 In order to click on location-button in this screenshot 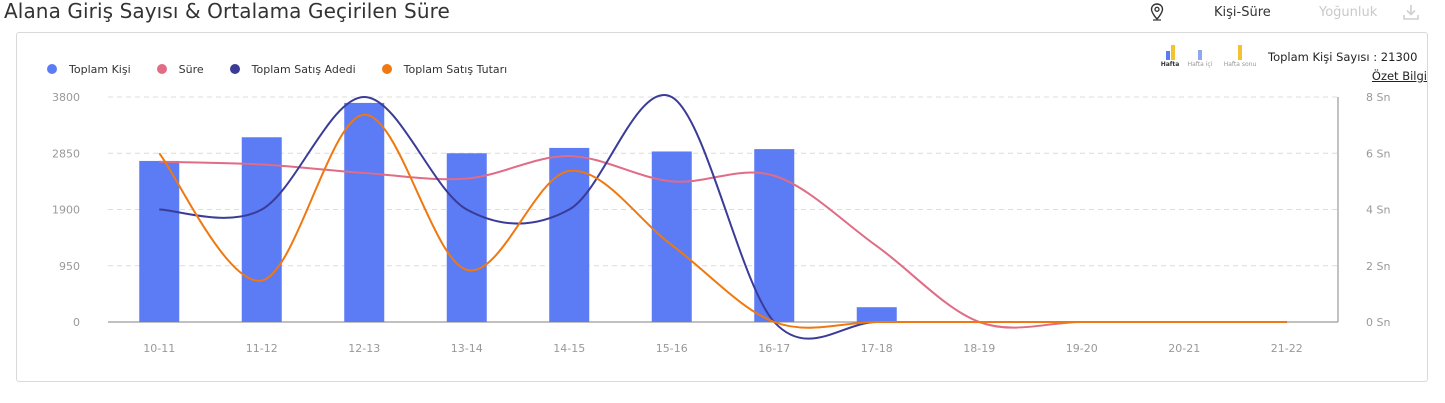, I will do `click(1160, 12)`.